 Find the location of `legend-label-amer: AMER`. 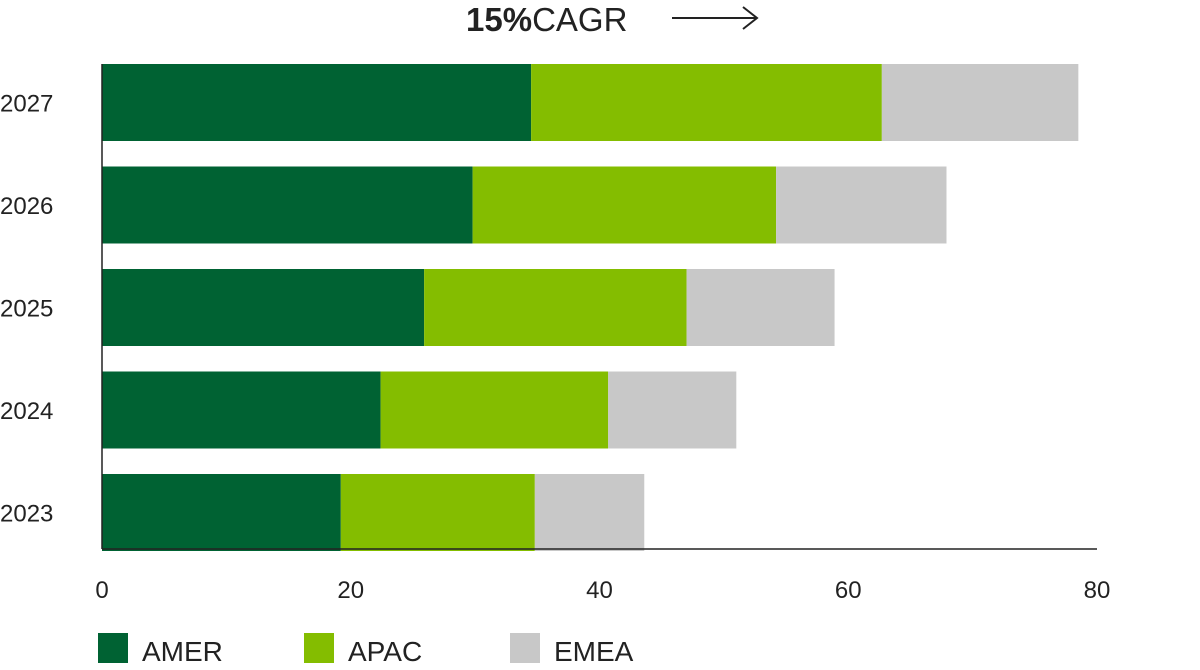

legend-label-amer: AMER is located at coordinates (182, 651).